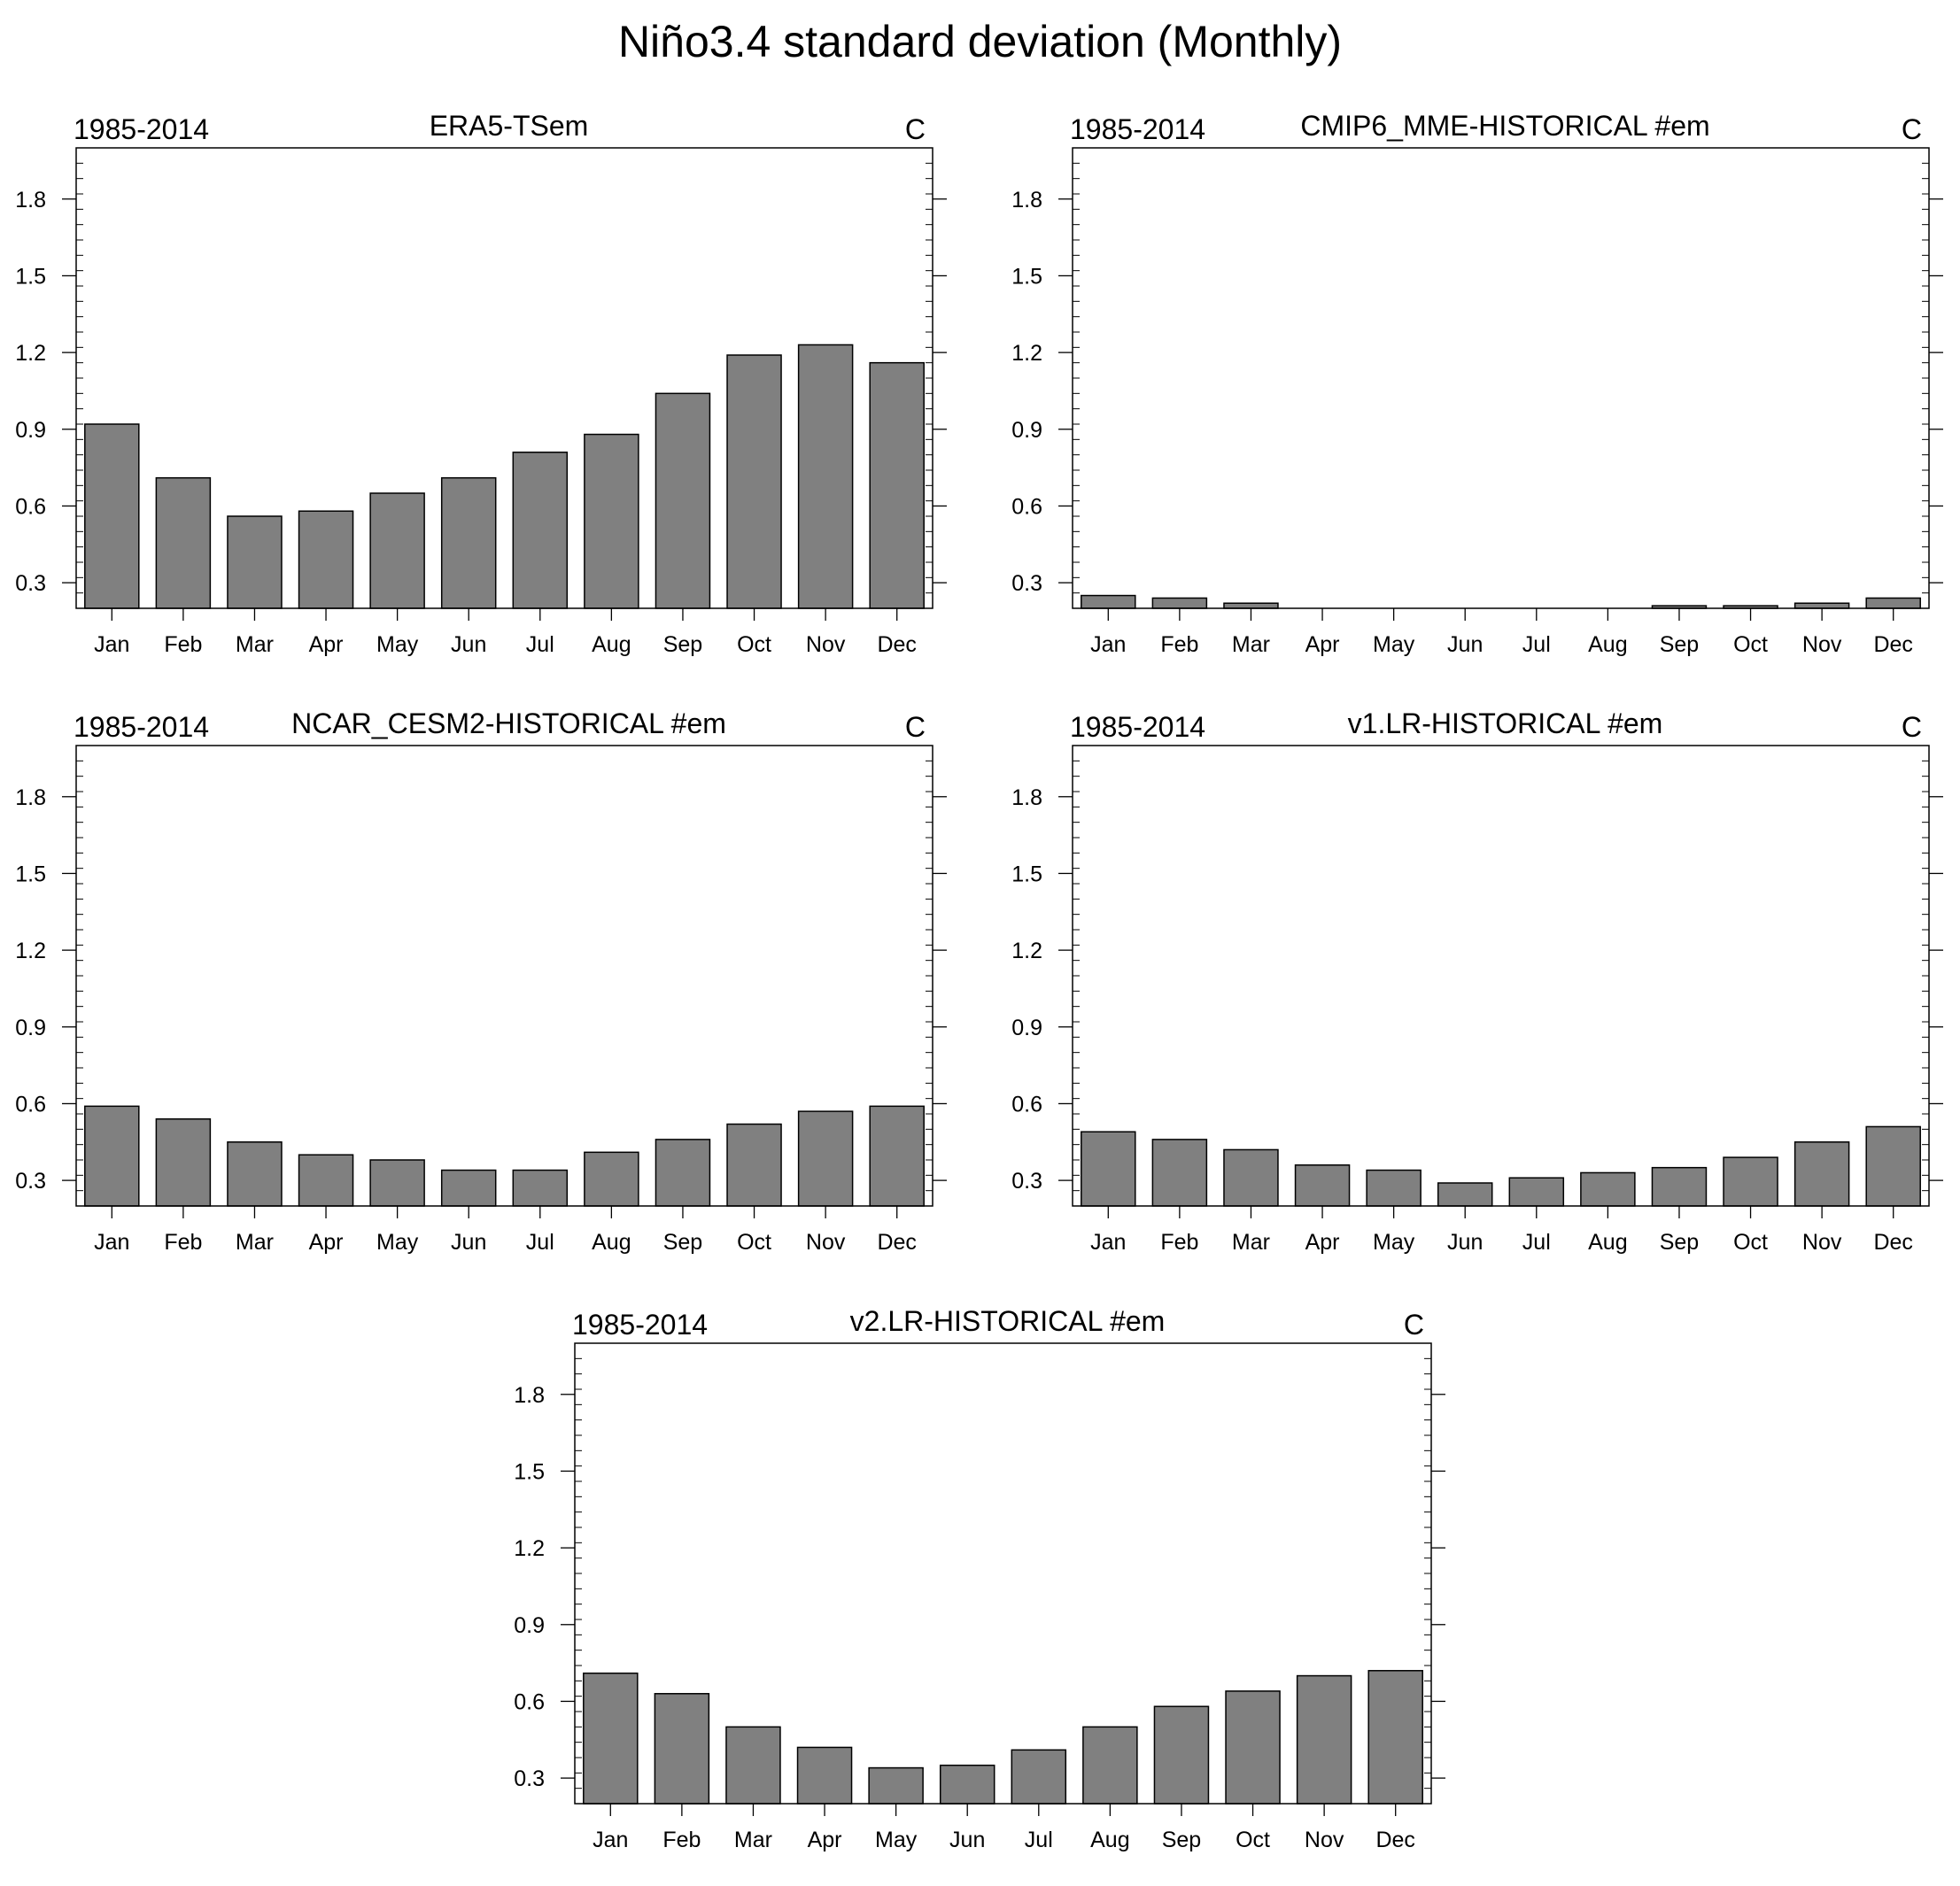 This screenshot has width=1960, height=1886. I want to click on figure-title: Niño3.4 standard deviation (Monthly), so click(980, 41).